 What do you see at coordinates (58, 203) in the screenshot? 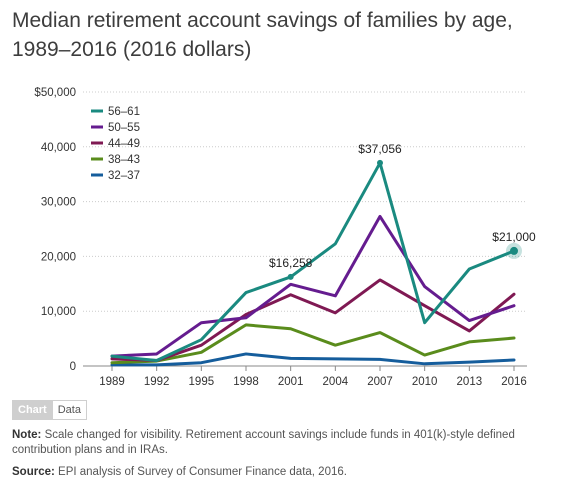
I see `y-tick-label: 30,000` at bounding box center [58, 203].